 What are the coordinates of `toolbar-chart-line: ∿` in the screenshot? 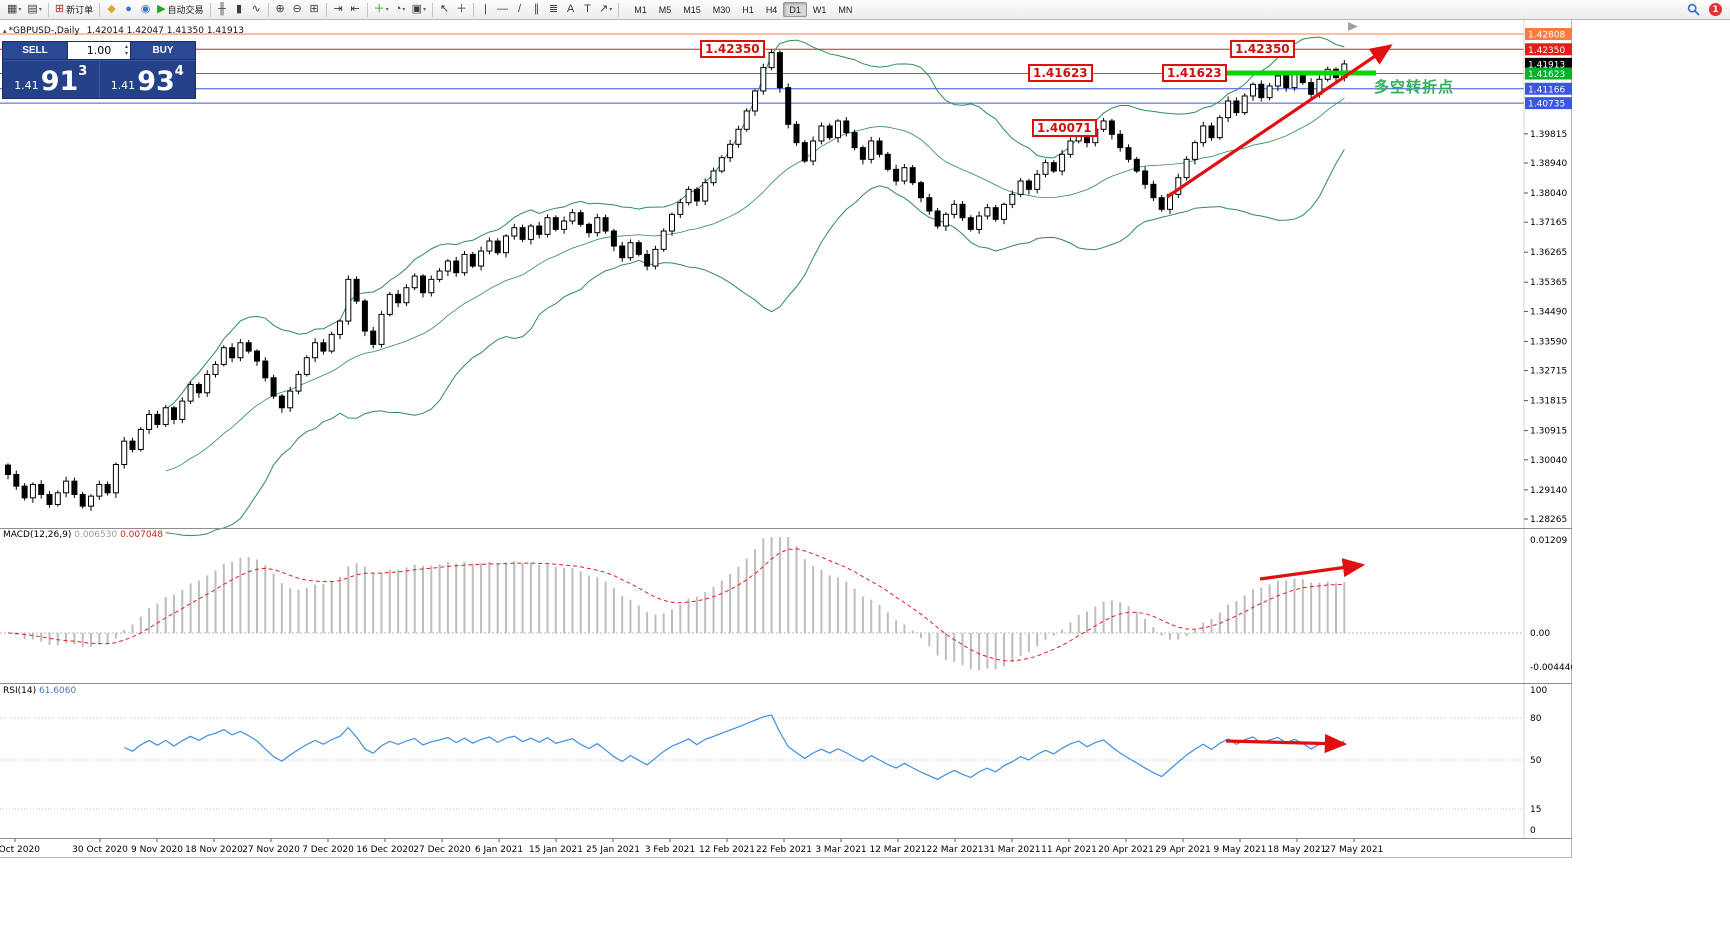 It's located at (256, 9).